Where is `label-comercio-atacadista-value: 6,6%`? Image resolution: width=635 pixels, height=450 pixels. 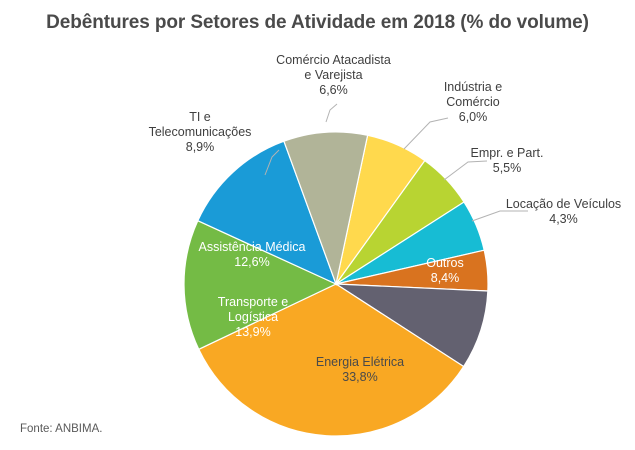 label-comercio-atacadista-value: 6,6% is located at coordinates (333, 90).